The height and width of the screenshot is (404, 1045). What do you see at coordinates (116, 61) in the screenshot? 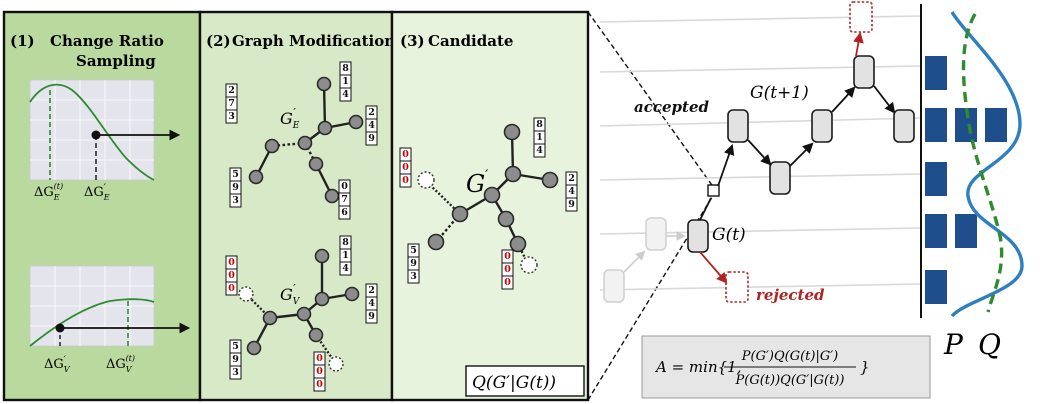
I see `panel-1-title-line-2: Sampling` at bounding box center [116, 61].